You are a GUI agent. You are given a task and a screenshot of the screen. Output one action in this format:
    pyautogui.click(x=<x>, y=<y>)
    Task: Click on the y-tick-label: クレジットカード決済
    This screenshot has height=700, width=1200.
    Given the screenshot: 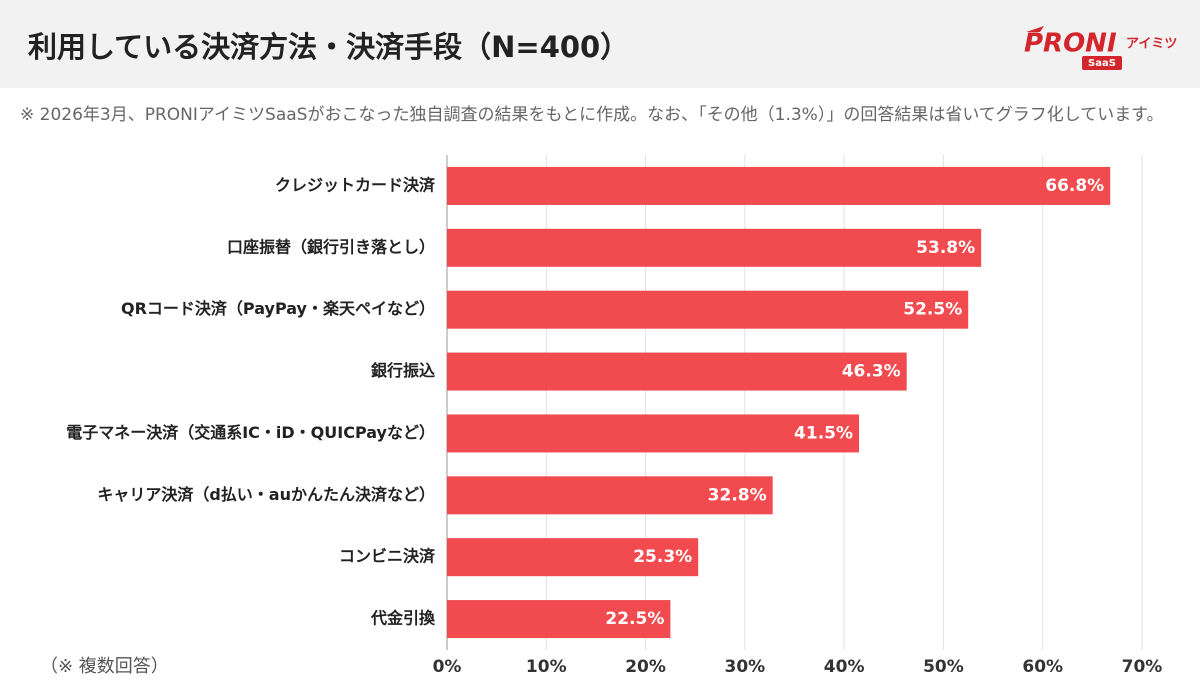 What is the action you would take?
    pyautogui.click(x=355, y=184)
    